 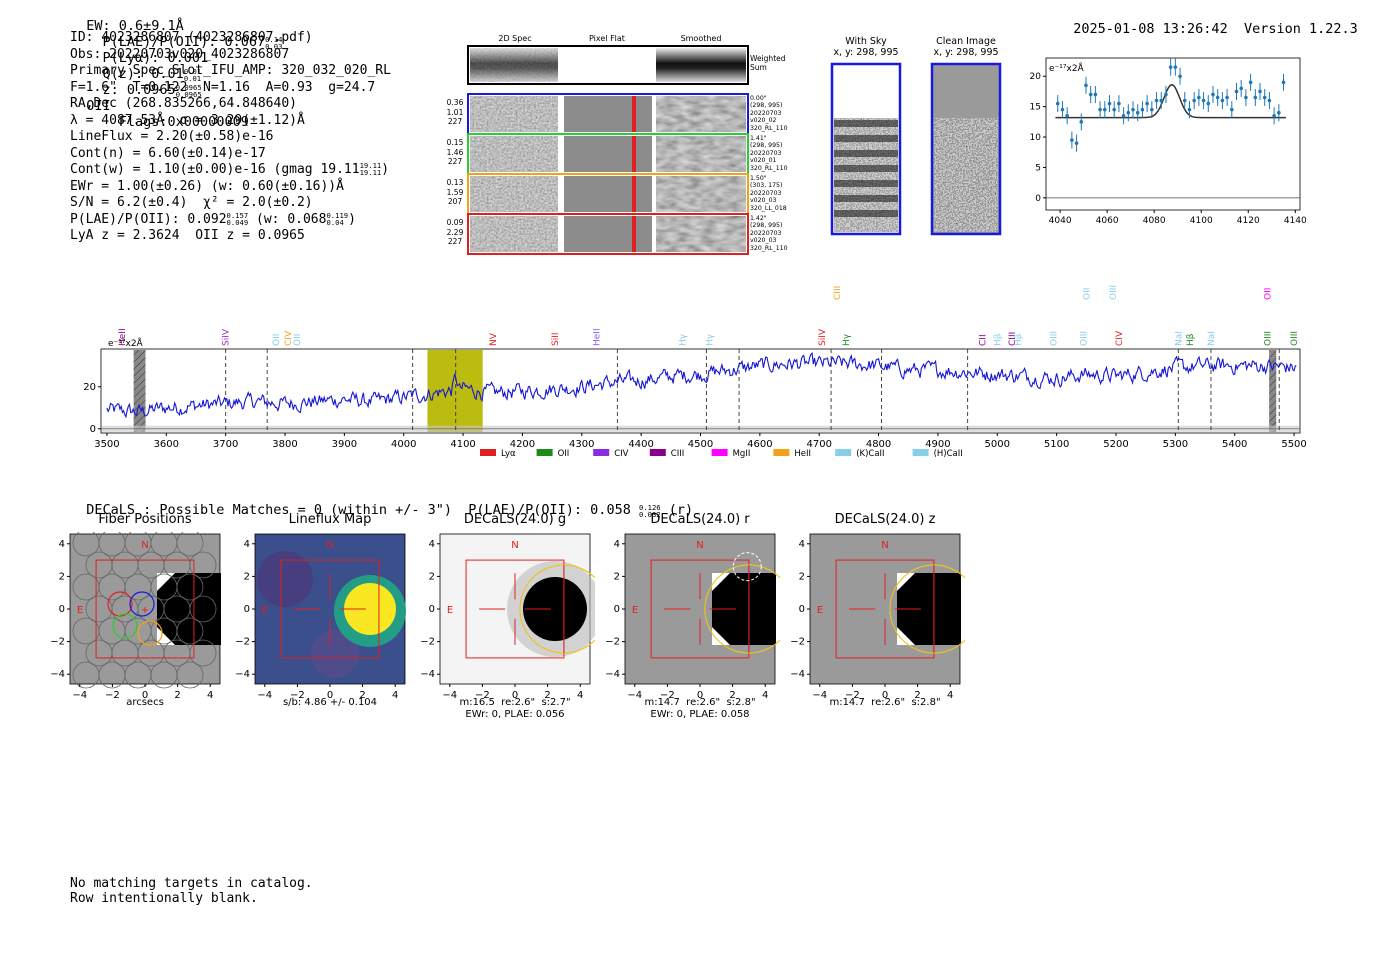 What do you see at coordinates (966, 47) in the screenshot?
I see `clean-header: Clean Image x, y: 298, 995` at bounding box center [966, 47].